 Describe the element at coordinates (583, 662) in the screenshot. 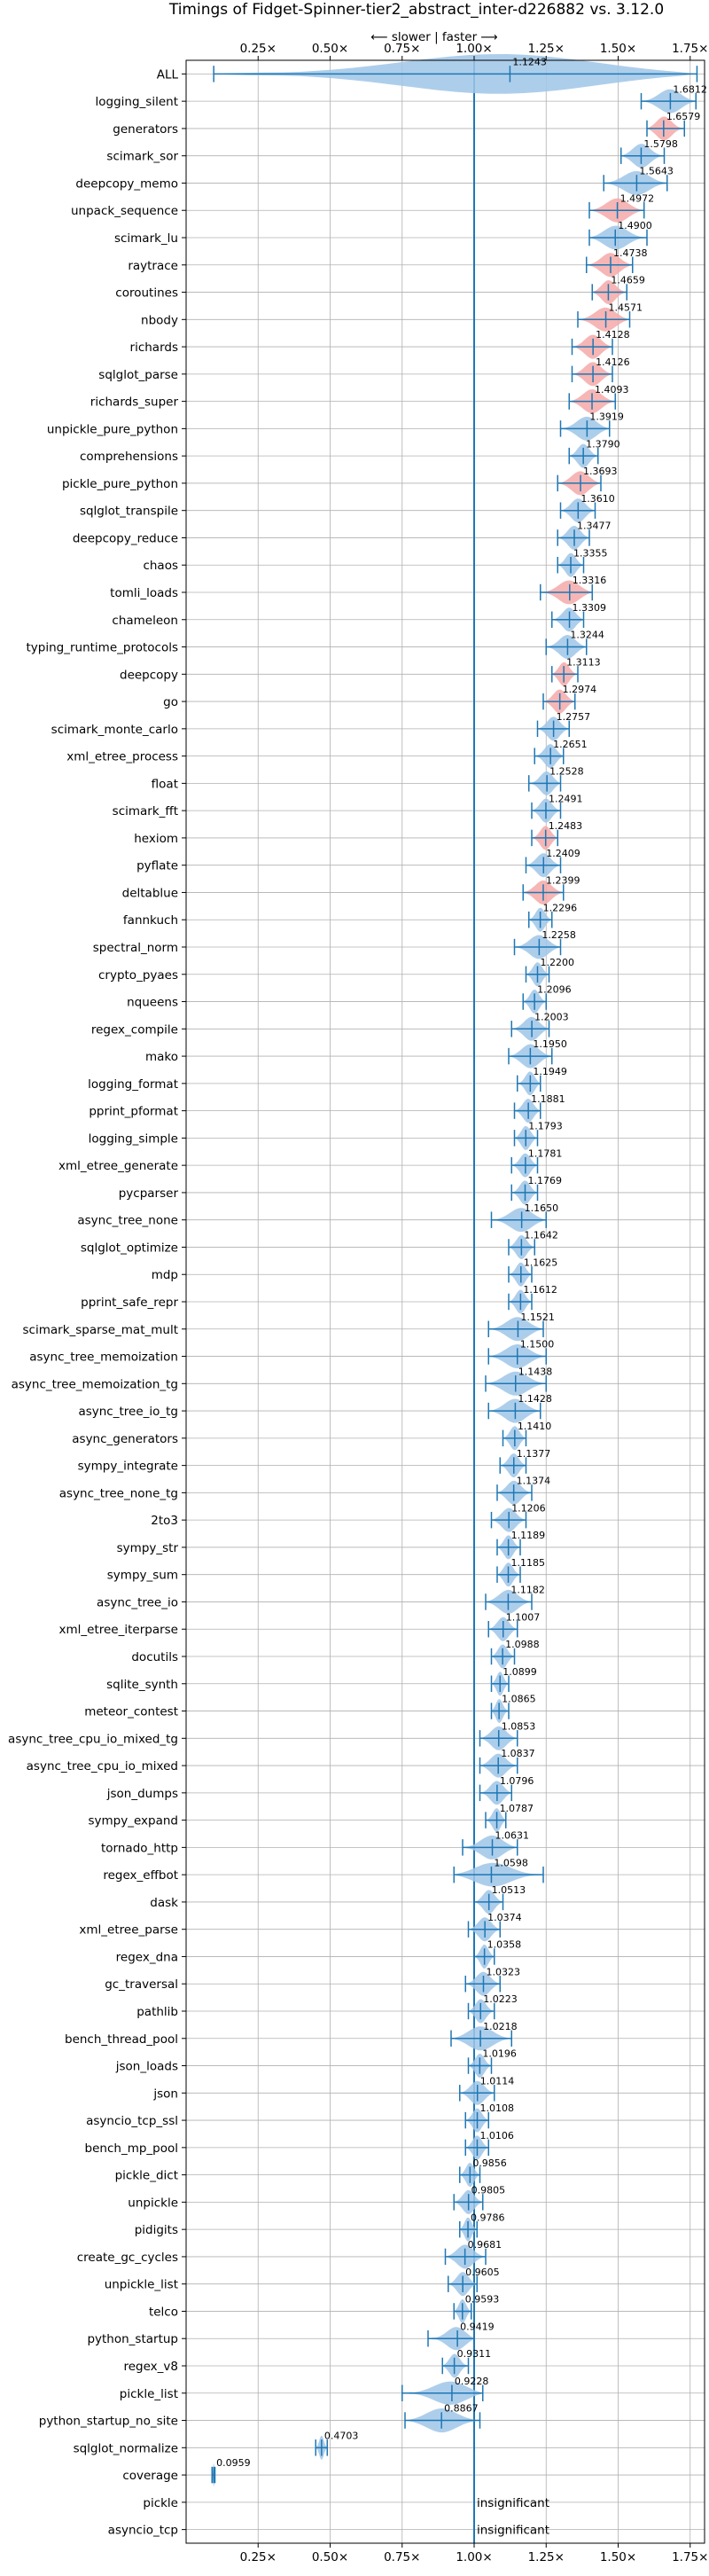

I see `value-label: 1.3113` at that location.